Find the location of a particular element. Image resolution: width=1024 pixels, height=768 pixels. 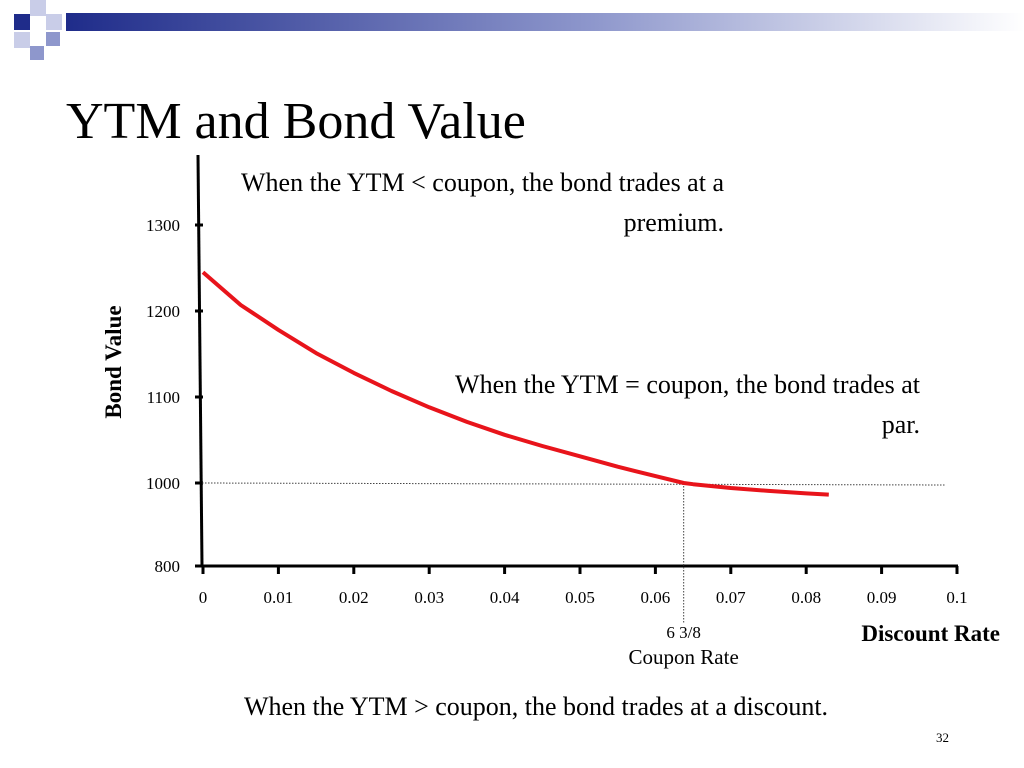

x-tick-label: 0.01 is located at coordinates (279, 597).